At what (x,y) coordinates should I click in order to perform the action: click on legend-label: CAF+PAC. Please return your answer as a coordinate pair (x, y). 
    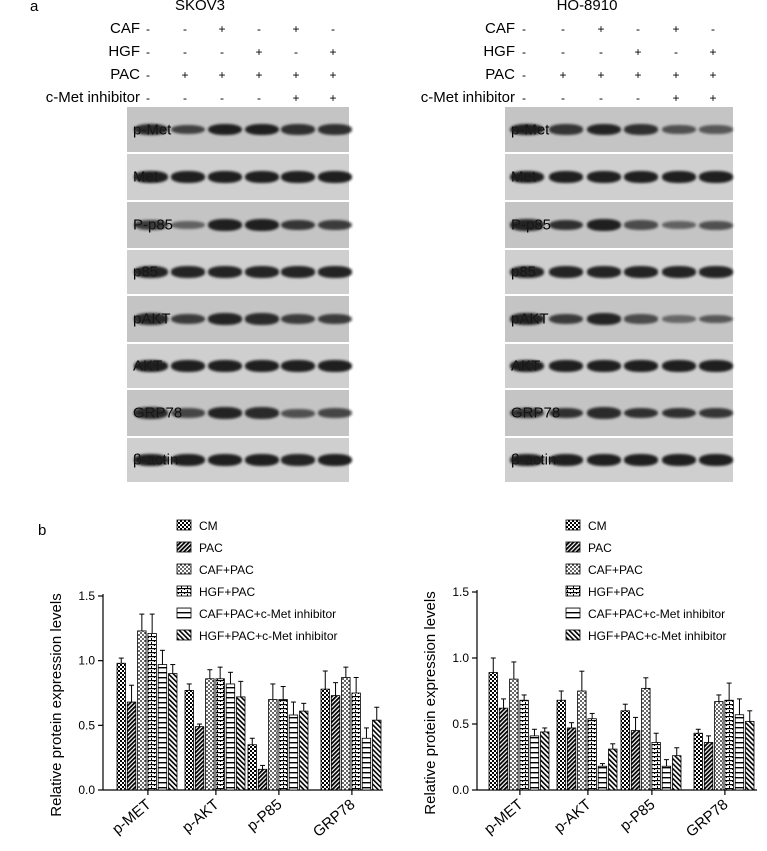
    Looking at the image, I should click on (615, 570).